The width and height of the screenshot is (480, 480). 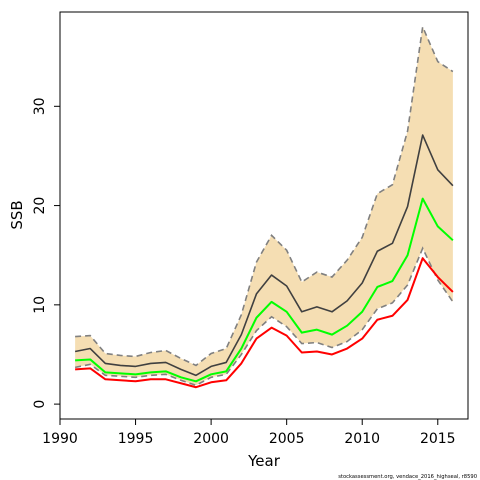 I want to click on y-axis: 0 10 20 30, so click(x=46, y=253).